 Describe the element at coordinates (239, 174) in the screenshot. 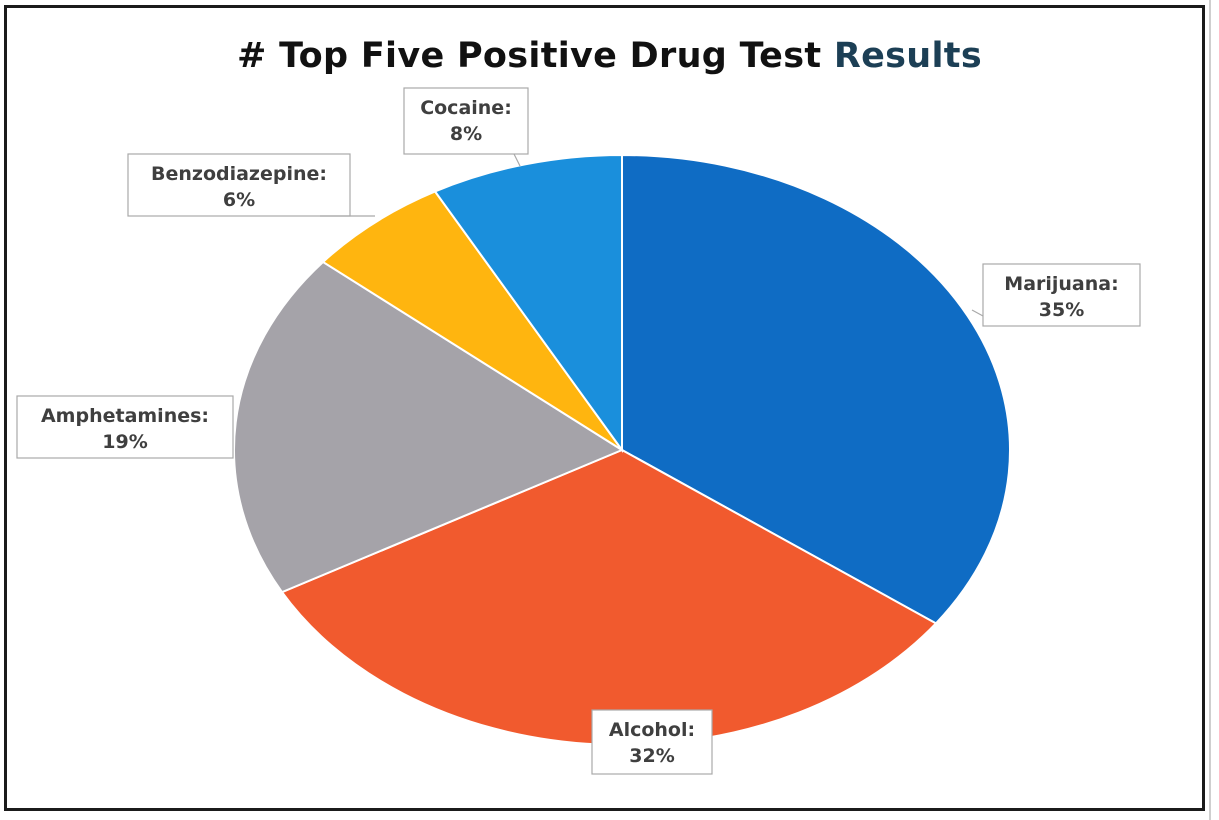

I see `data-label-name: Benzodiazepine:` at that location.